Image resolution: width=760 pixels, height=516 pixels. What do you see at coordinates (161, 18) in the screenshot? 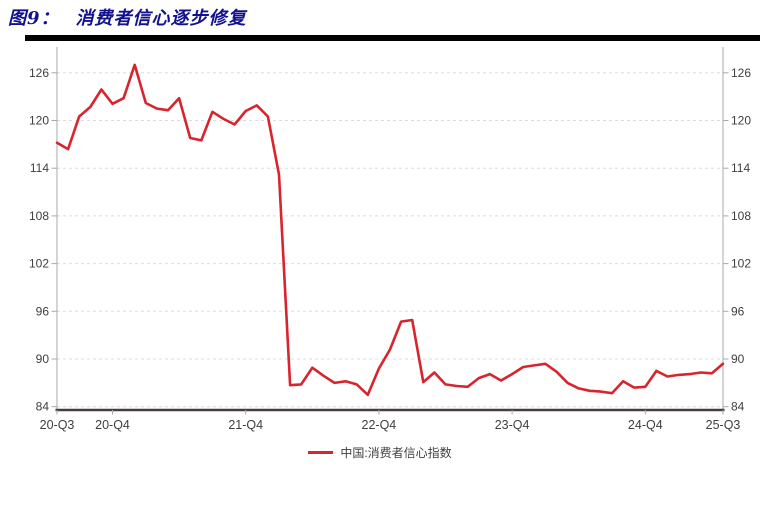
I see `figure-title-text: 消费者信心逐步修复` at bounding box center [161, 18].